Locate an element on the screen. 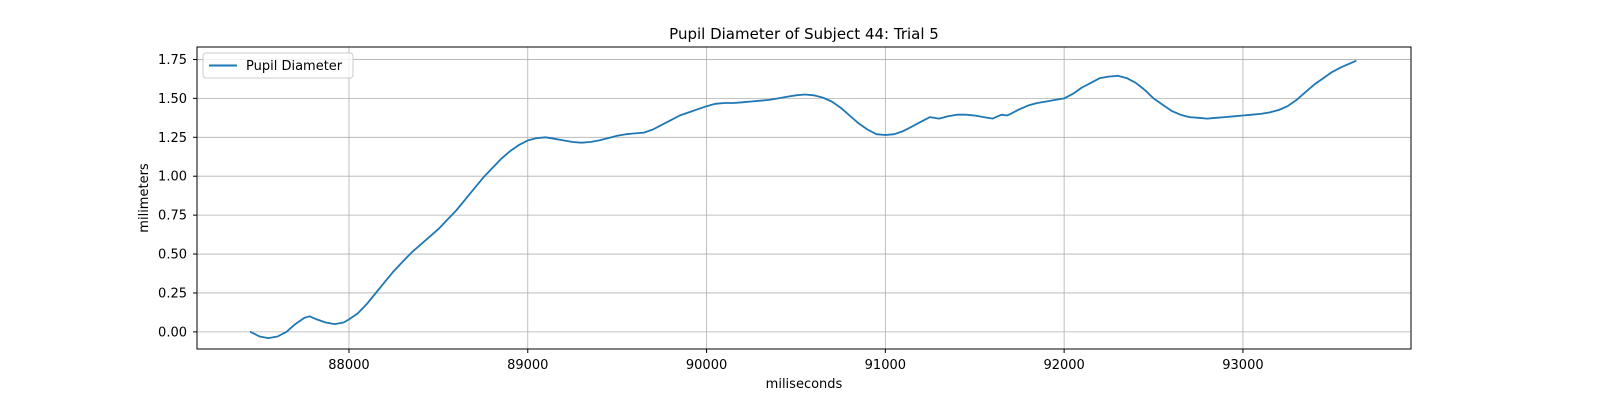 This screenshot has height=404, width=1600. y-tick-label: 0.00 is located at coordinates (172, 332).